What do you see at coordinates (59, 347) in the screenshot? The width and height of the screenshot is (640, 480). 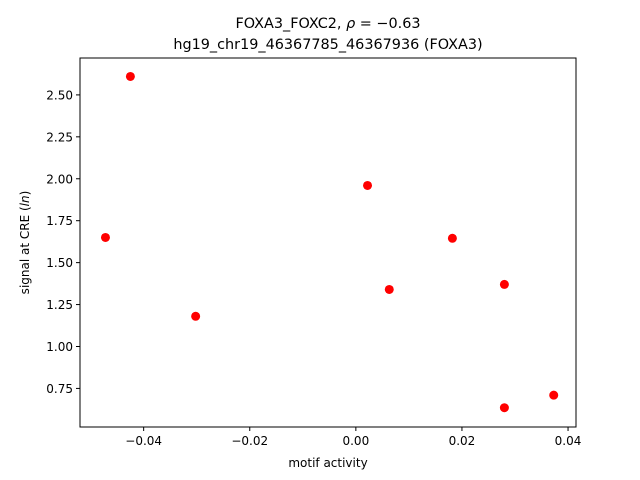 I see `y-tick-label: 1.00` at bounding box center [59, 347].